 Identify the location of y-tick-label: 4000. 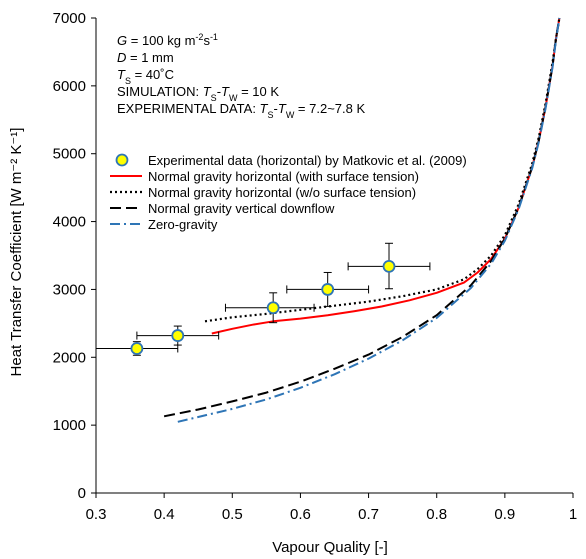
(69, 222).